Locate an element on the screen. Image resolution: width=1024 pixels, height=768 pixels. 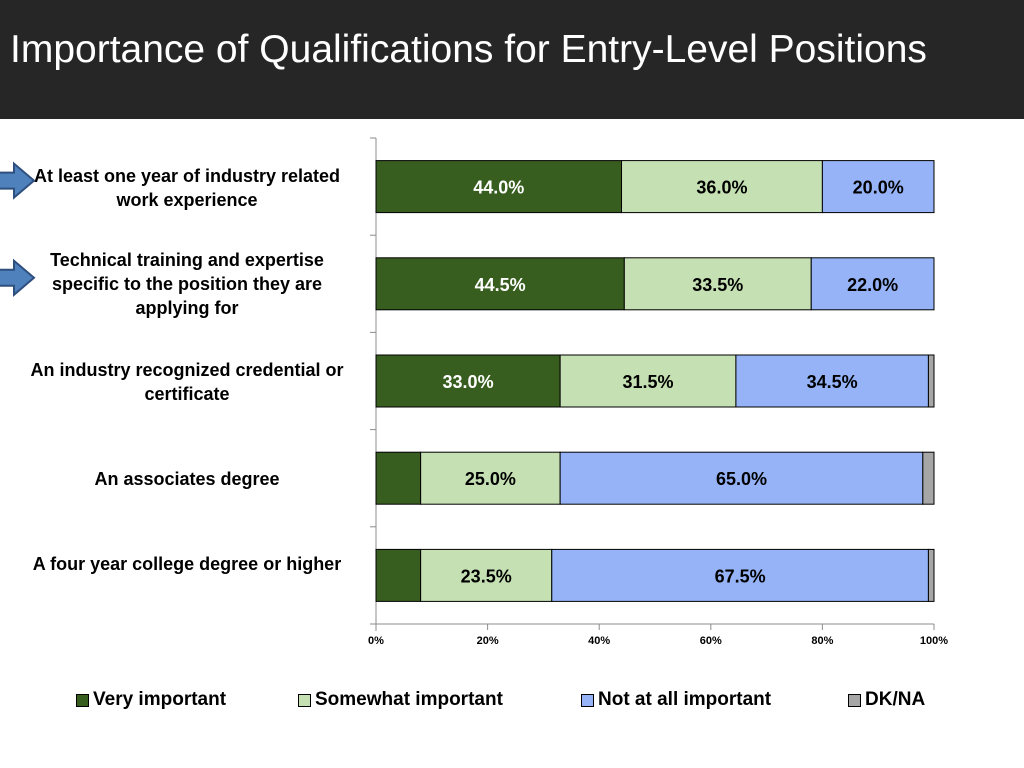
category-label-associates-degree: An associates degree is located at coordinates (187, 479).